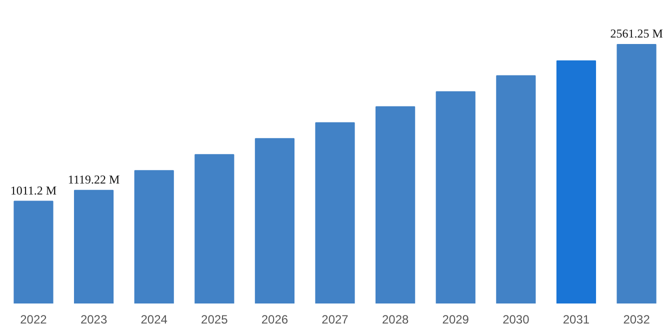 The image size is (668, 334). Describe the element at coordinates (576, 319) in the screenshot. I see `x-tick-label: 2031` at that location.